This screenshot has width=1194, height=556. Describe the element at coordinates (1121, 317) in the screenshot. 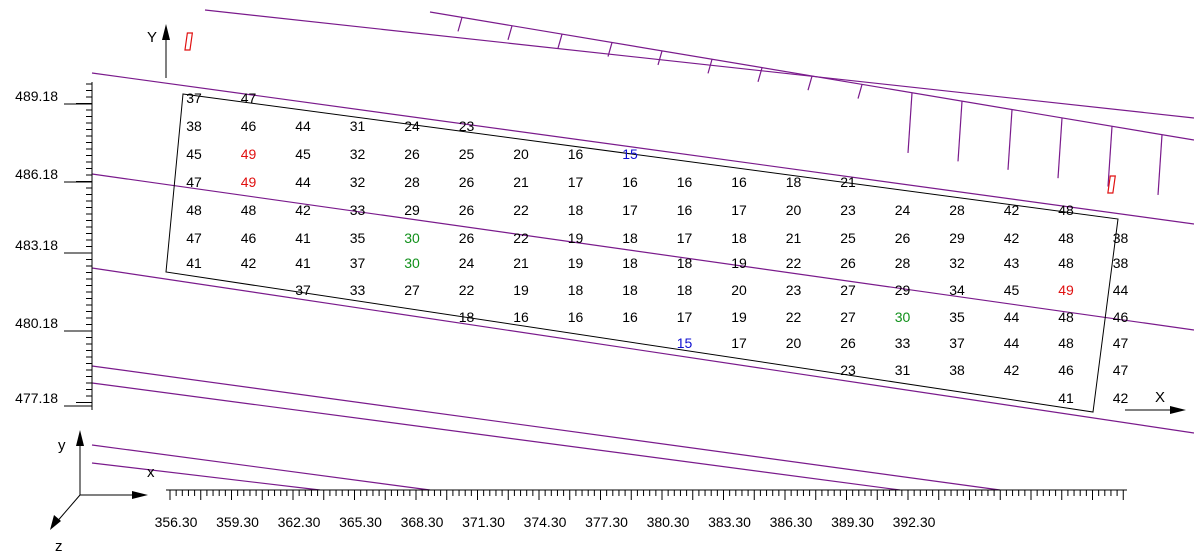

I see `grid-value: 46` at that location.